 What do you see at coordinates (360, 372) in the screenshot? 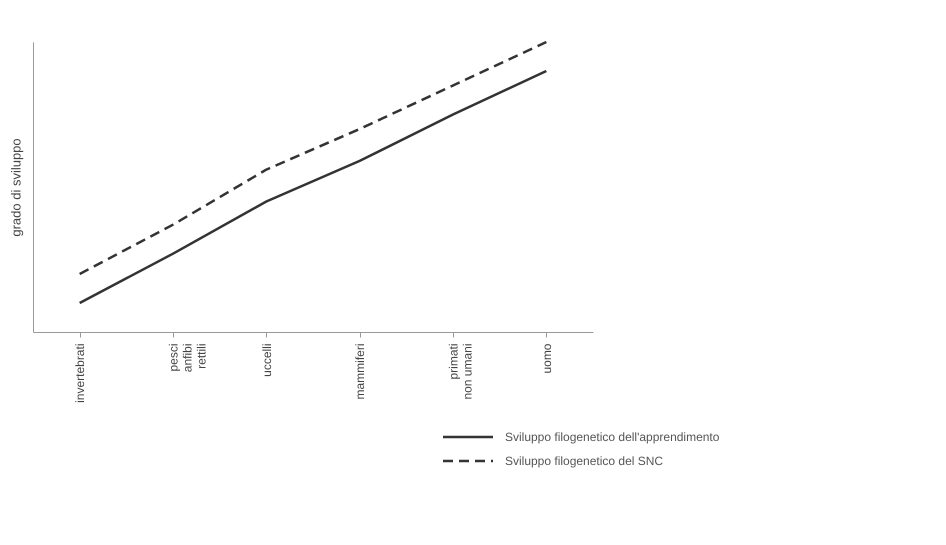
I see `x-tick-label: mammiferi` at bounding box center [360, 372].